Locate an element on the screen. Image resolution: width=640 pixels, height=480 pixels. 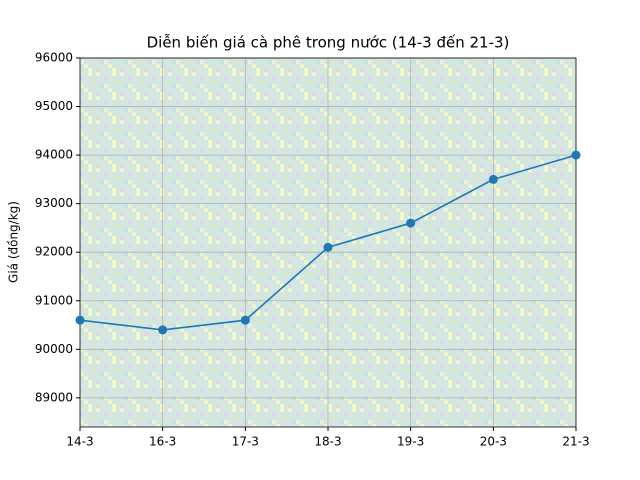
y-tick-label: 92000 is located at coordinates (54, 252).